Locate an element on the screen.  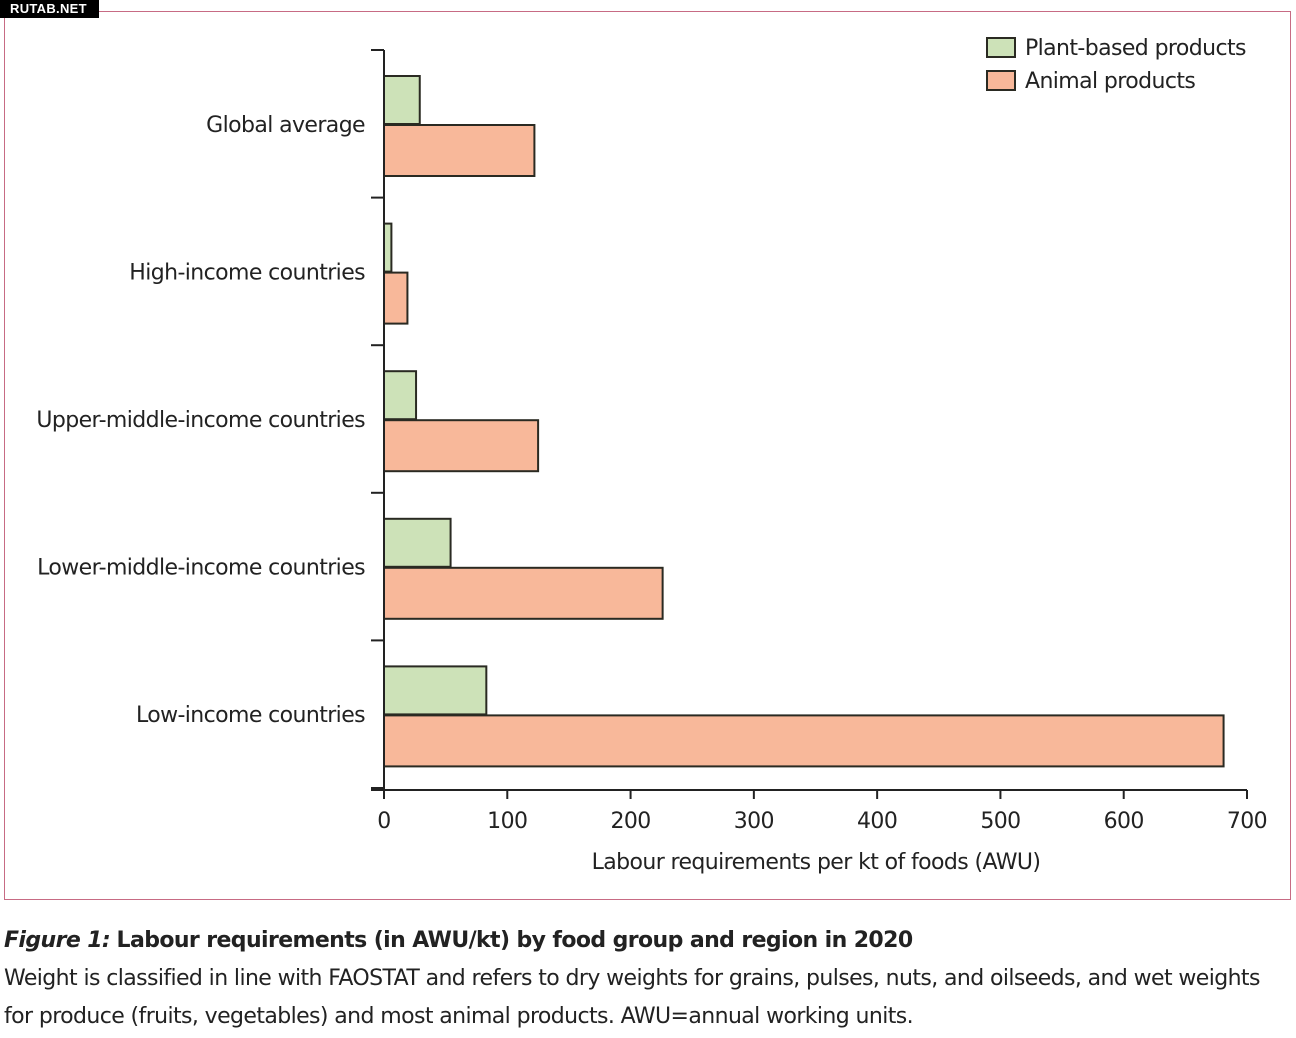
category-label: Upper-middle-income countries is located at coordinates (200, 420).